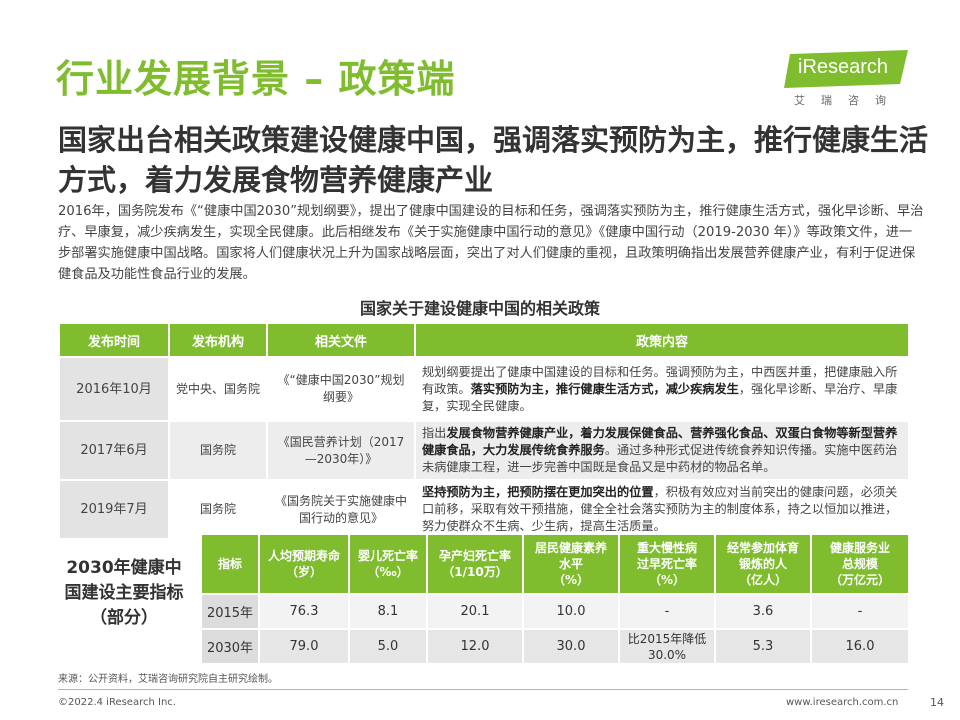  I want to click on indicator-value: 30.0, so click(571, 646).